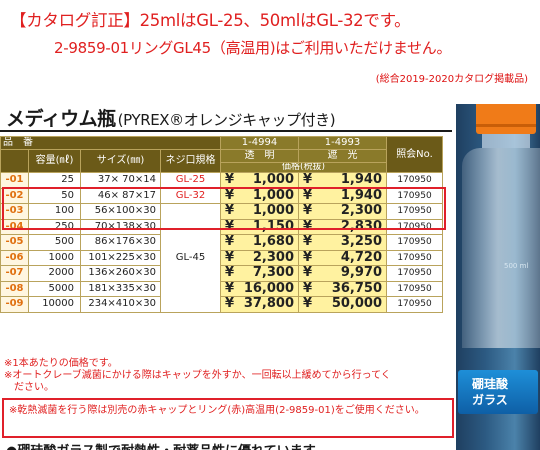 The width and height of the screenshot is (540, 450). Describe the element at coordinates (61, 363) in the screenshot. I see `note-per-unit: ※1本あたりの価格です。` at that location.